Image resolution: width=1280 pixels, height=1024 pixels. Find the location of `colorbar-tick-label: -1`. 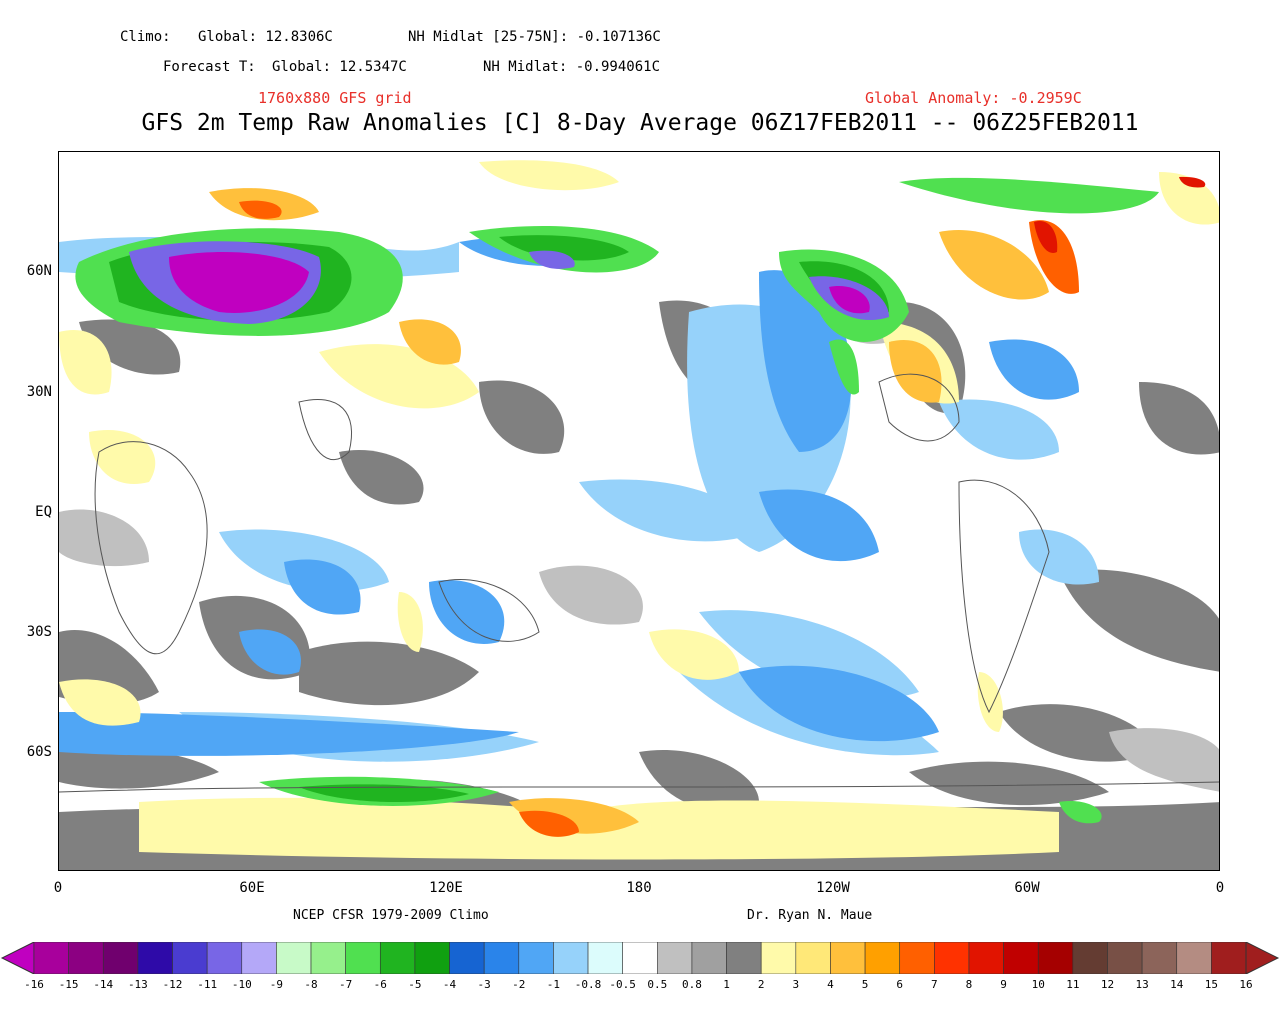

colorbar-tick-label: -1 is located at coordinates (553, 984).